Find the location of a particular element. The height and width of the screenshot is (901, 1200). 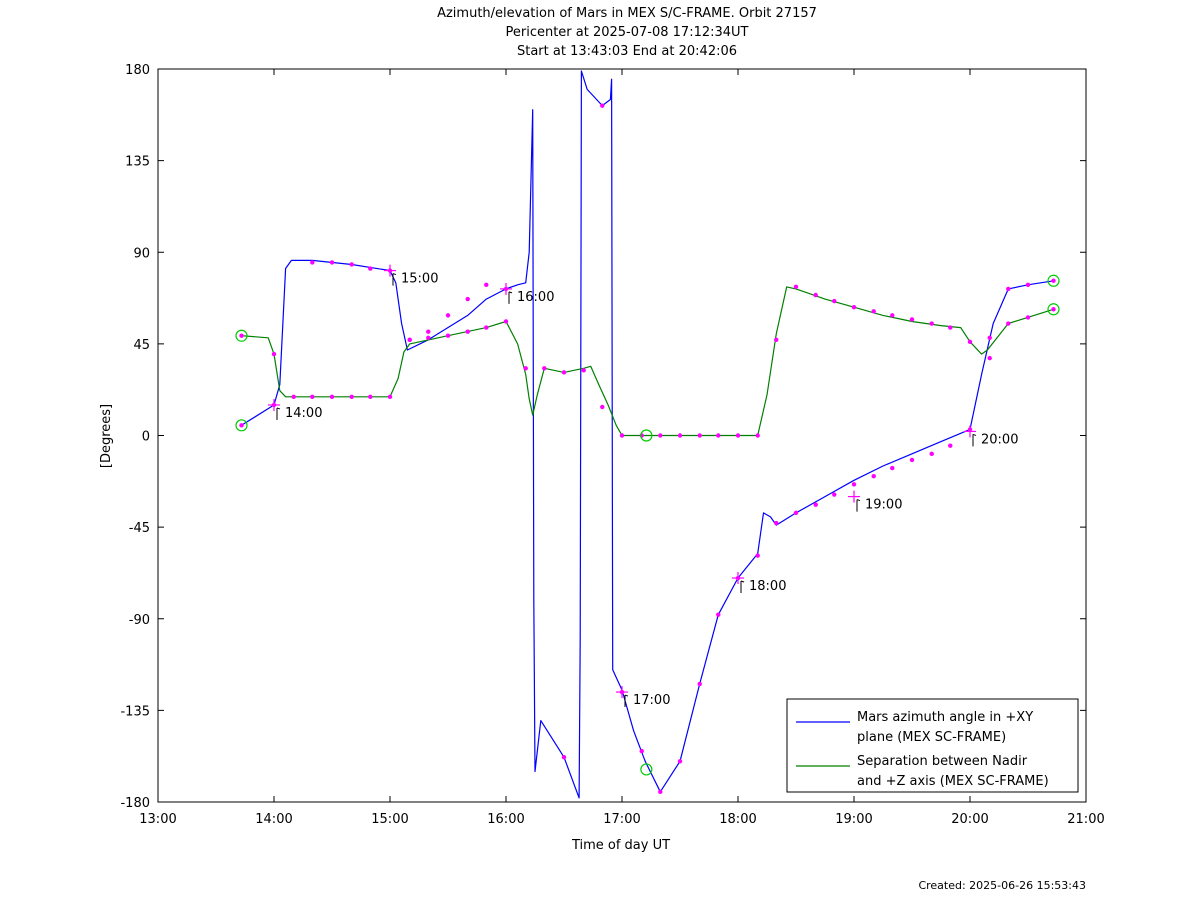

x-tick-label: 14:00 is located at coordinates (273, 819).